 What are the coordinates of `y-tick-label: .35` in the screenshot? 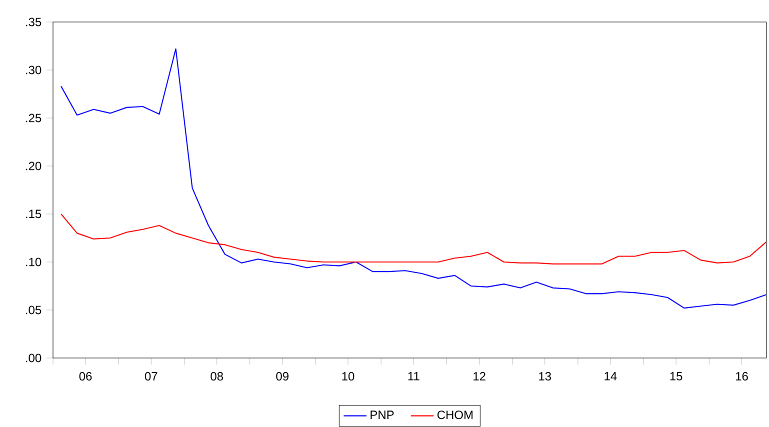 It's located at (34, 22).